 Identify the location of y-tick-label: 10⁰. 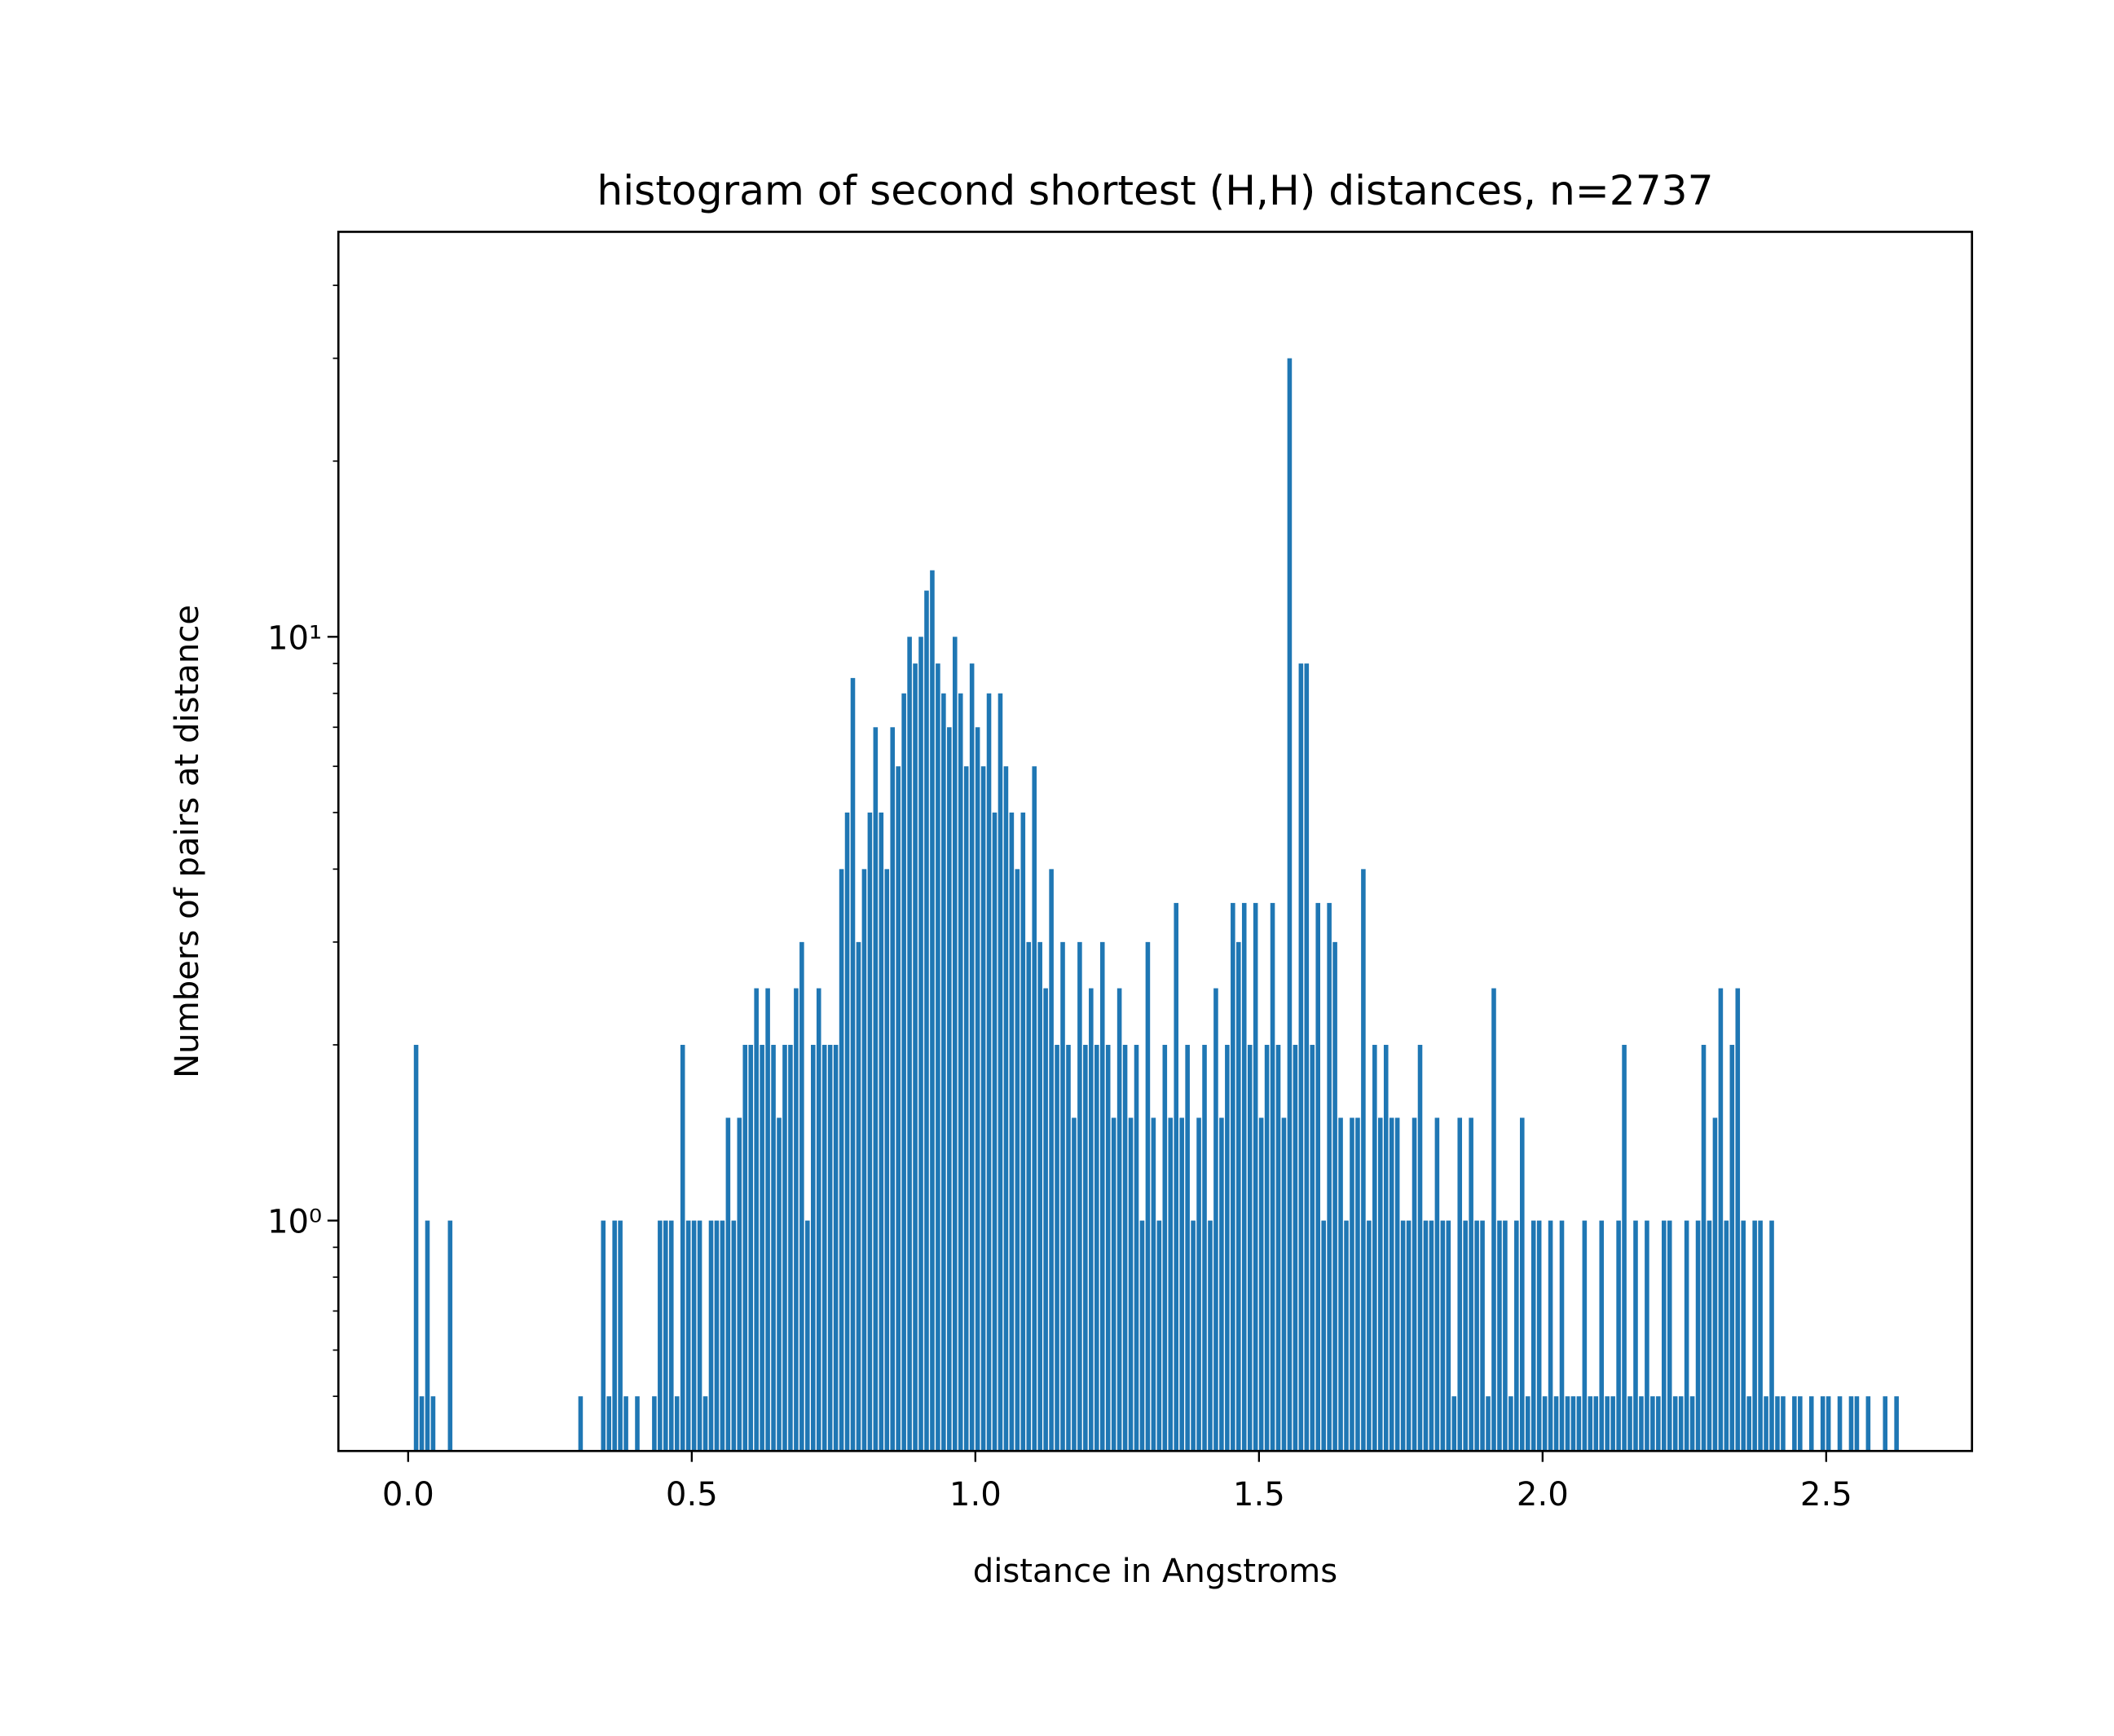
(294, 1222).